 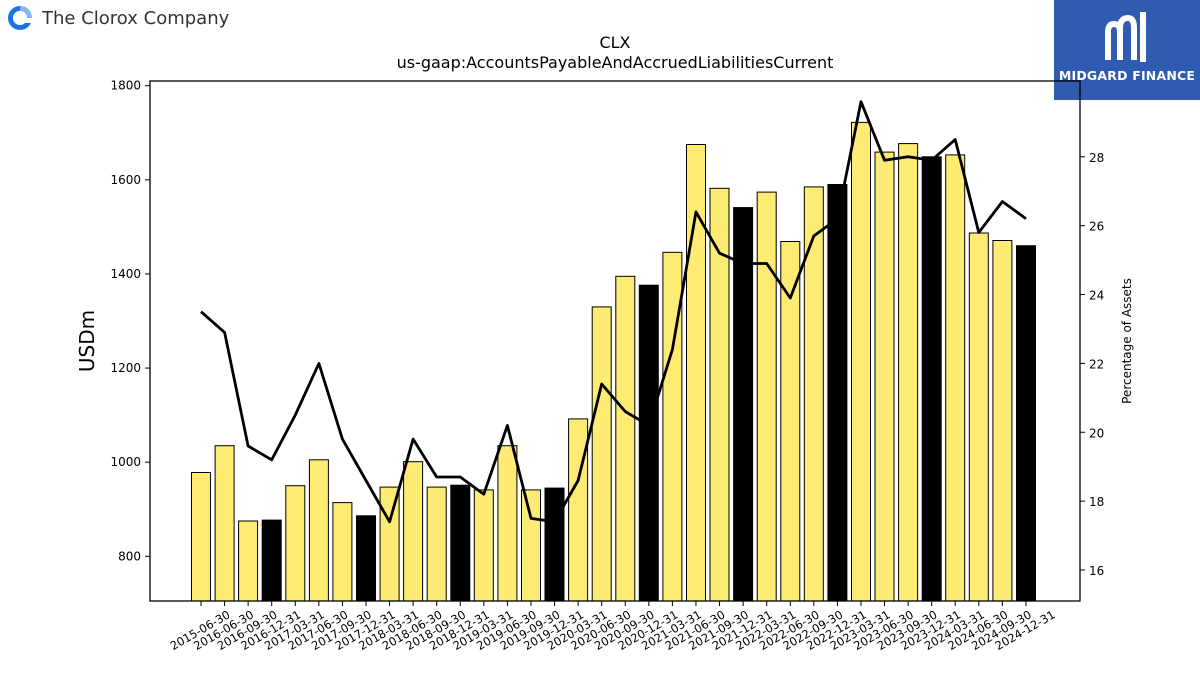 I want to click on y-tick-label: 1800, so click(x=125, y=86).